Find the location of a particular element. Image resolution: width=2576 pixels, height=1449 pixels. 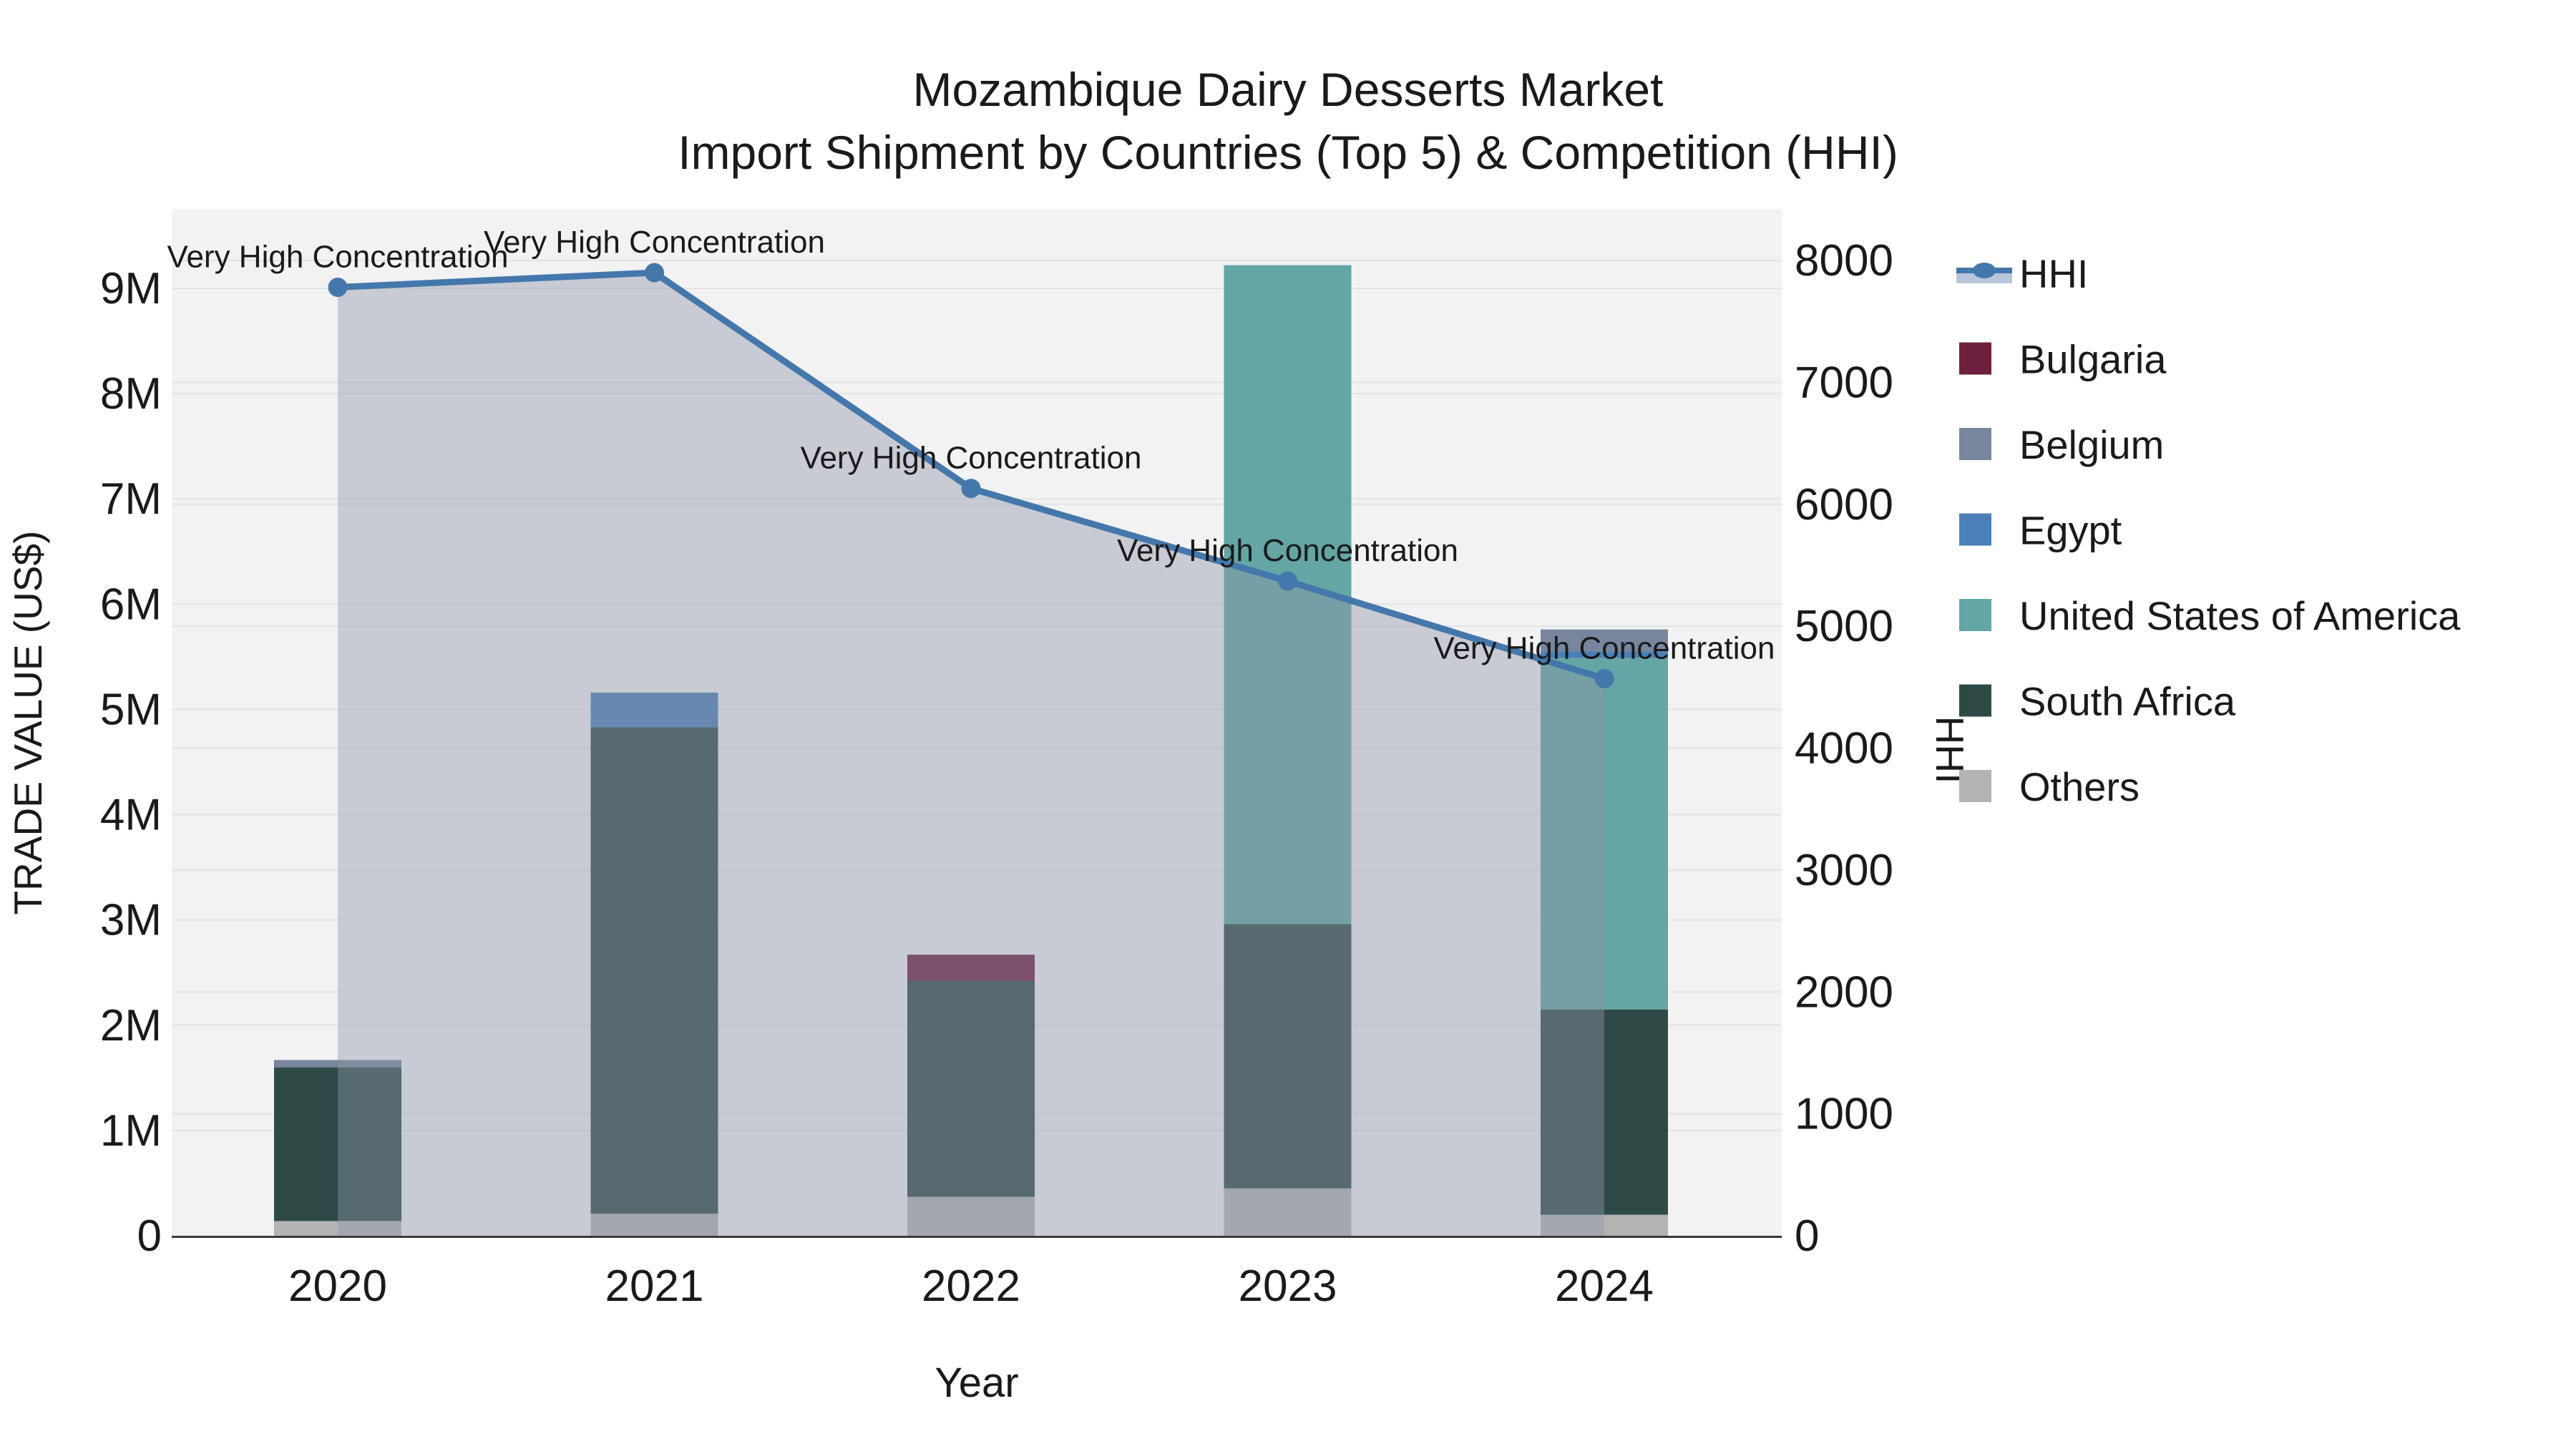

right-tick-0: 0 is located at coordinates (1807, 1236).